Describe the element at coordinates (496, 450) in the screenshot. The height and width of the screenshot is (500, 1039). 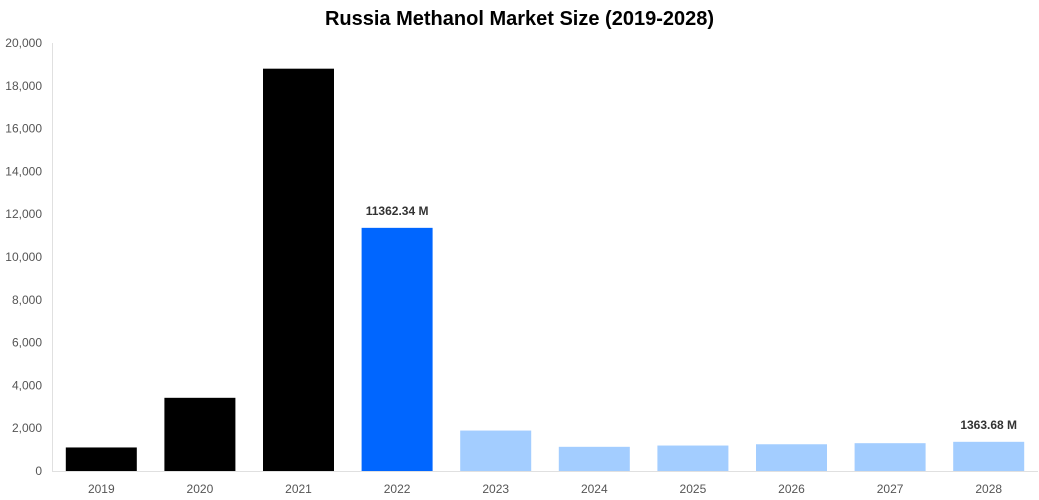
I see `bar-2023` at that location.